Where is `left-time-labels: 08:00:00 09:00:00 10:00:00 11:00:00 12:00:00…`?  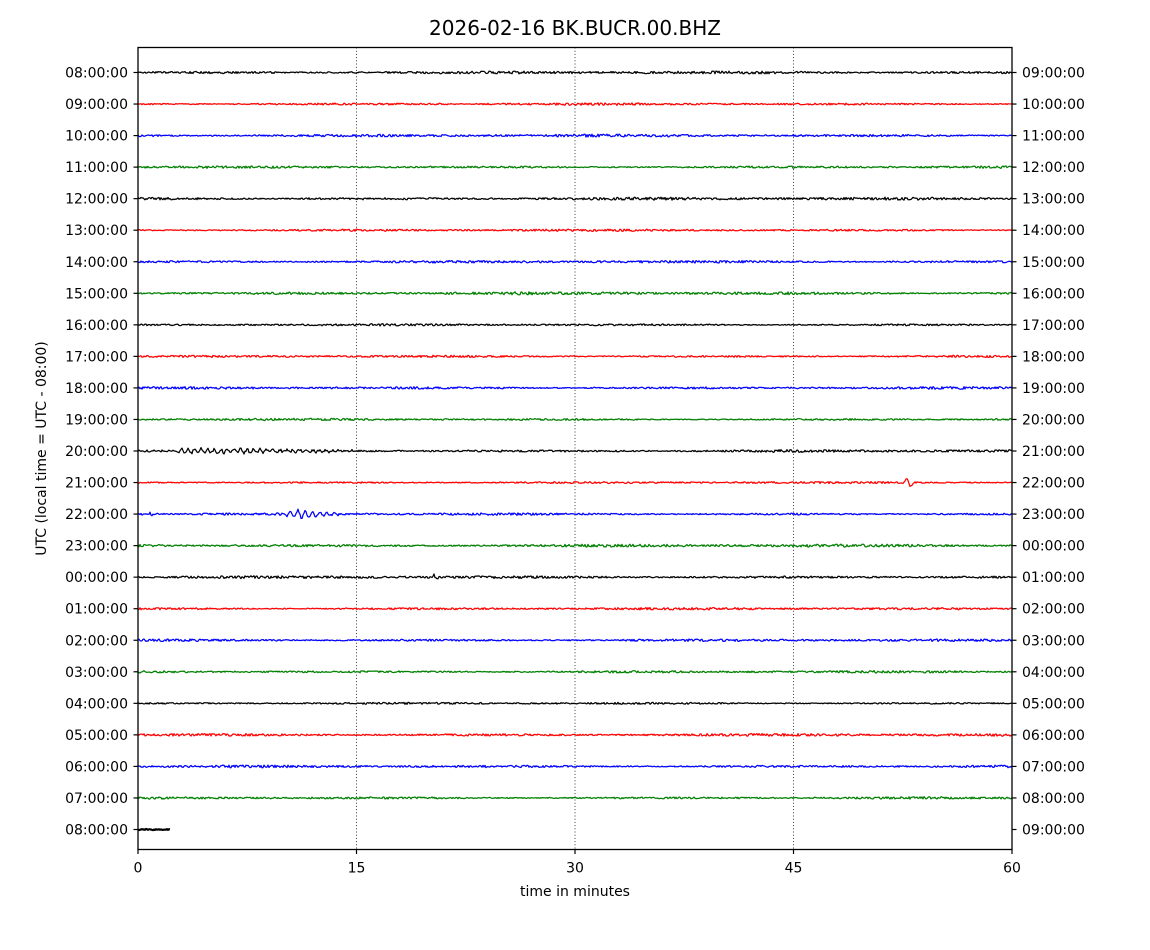
left-time-labels: 08:00:00 09:00:00 10:00:00 11:00:00 12:00:00… is located at coordinates (96, 452).